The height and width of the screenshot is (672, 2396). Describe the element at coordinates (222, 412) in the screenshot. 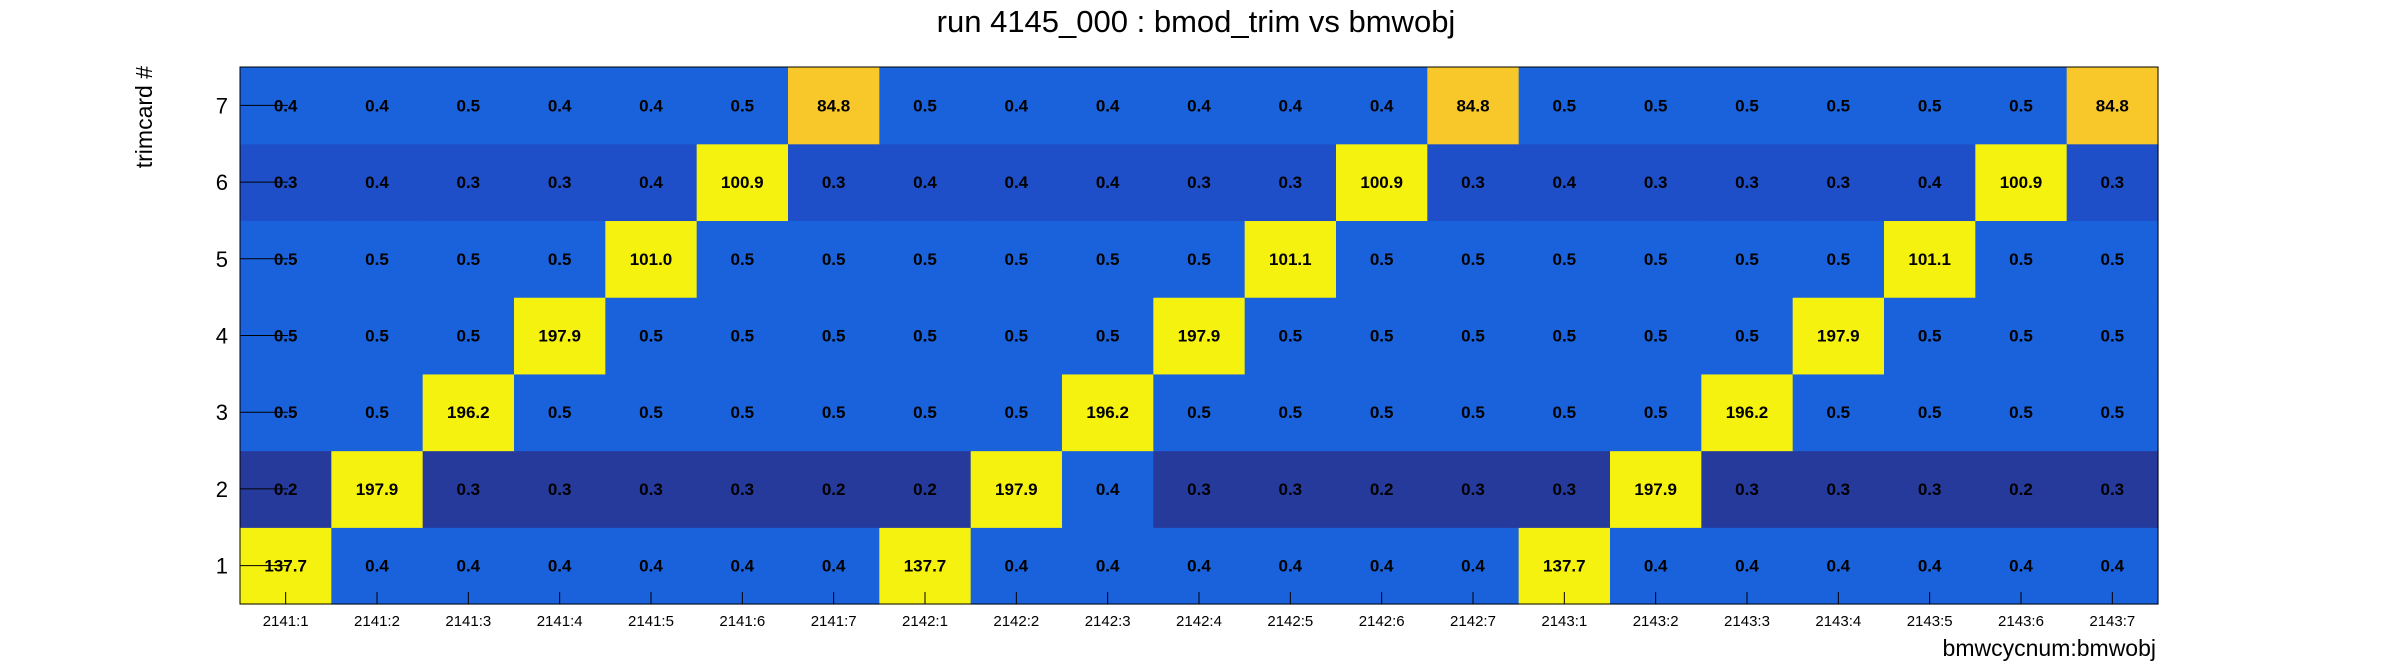

I see `y-tick-label: 3` at that location.